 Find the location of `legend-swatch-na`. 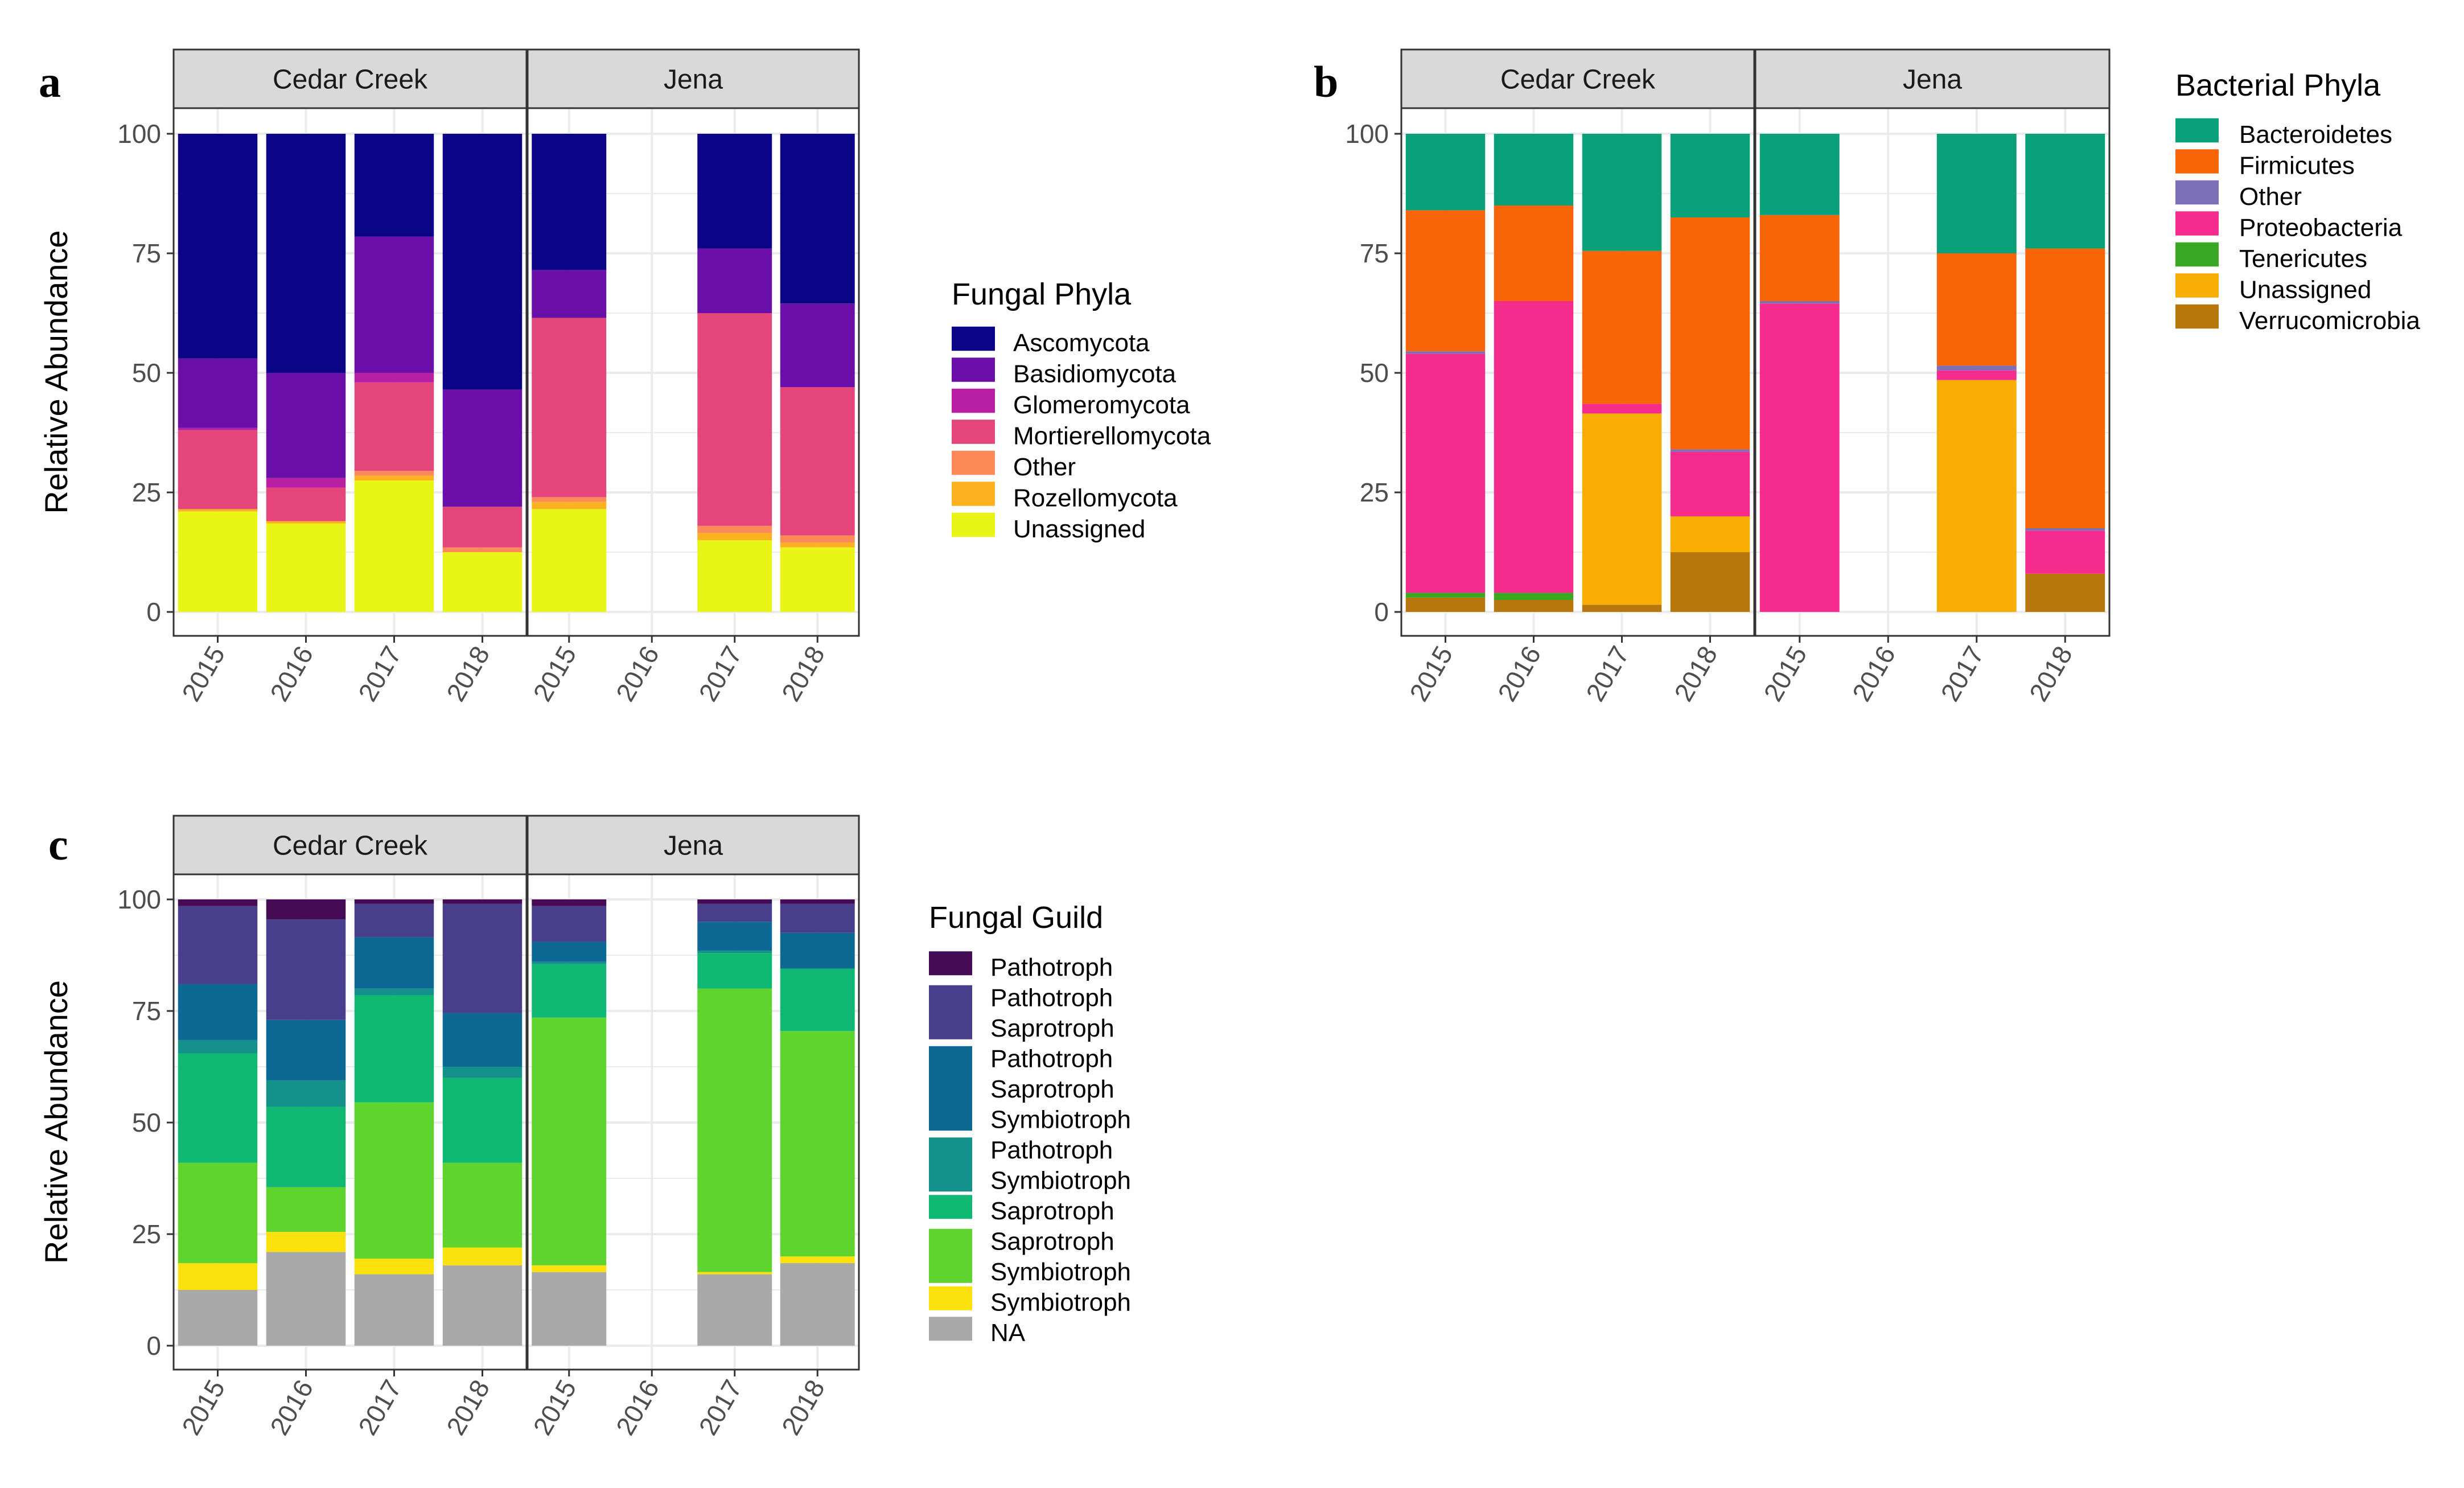

legend-swatch-na is located at coordinates (950, 1329).